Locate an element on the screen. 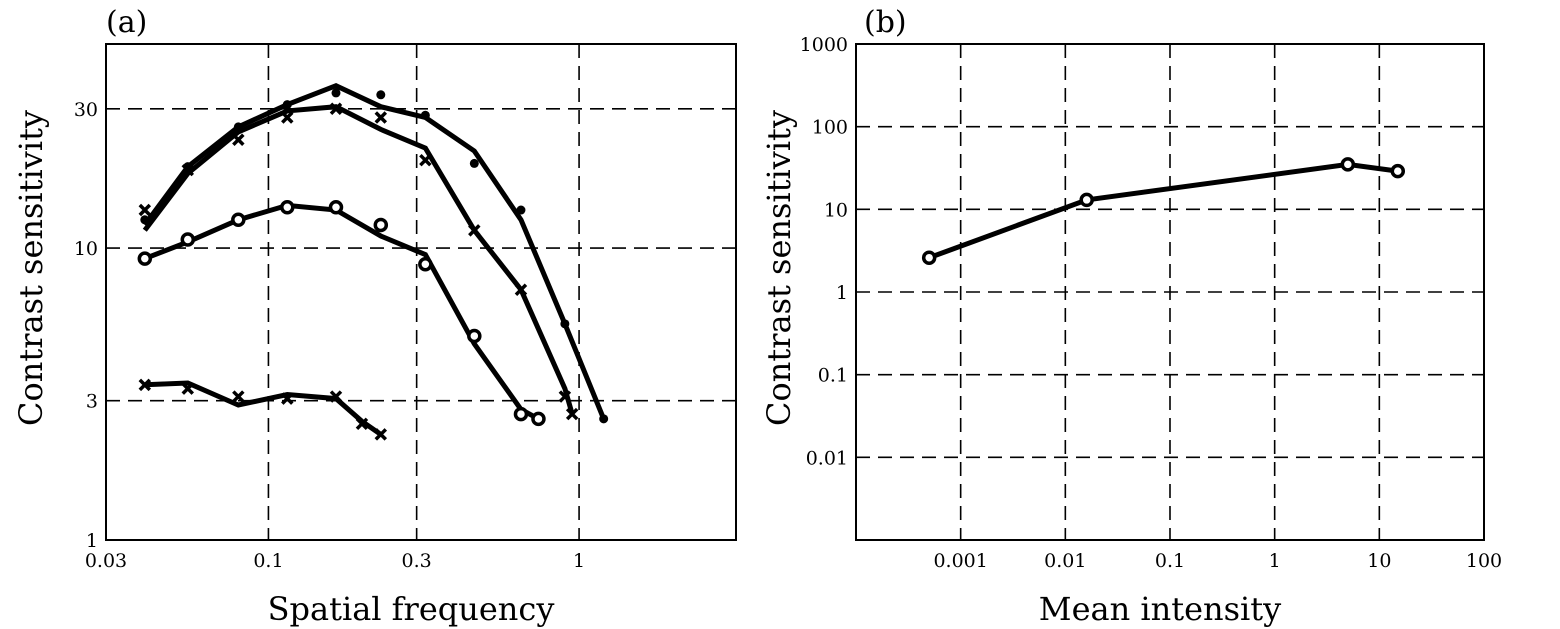 Image resolution: width=1560 pixels, height=629 pixels. panel-label: (b) is located at coordinates (885, 22).